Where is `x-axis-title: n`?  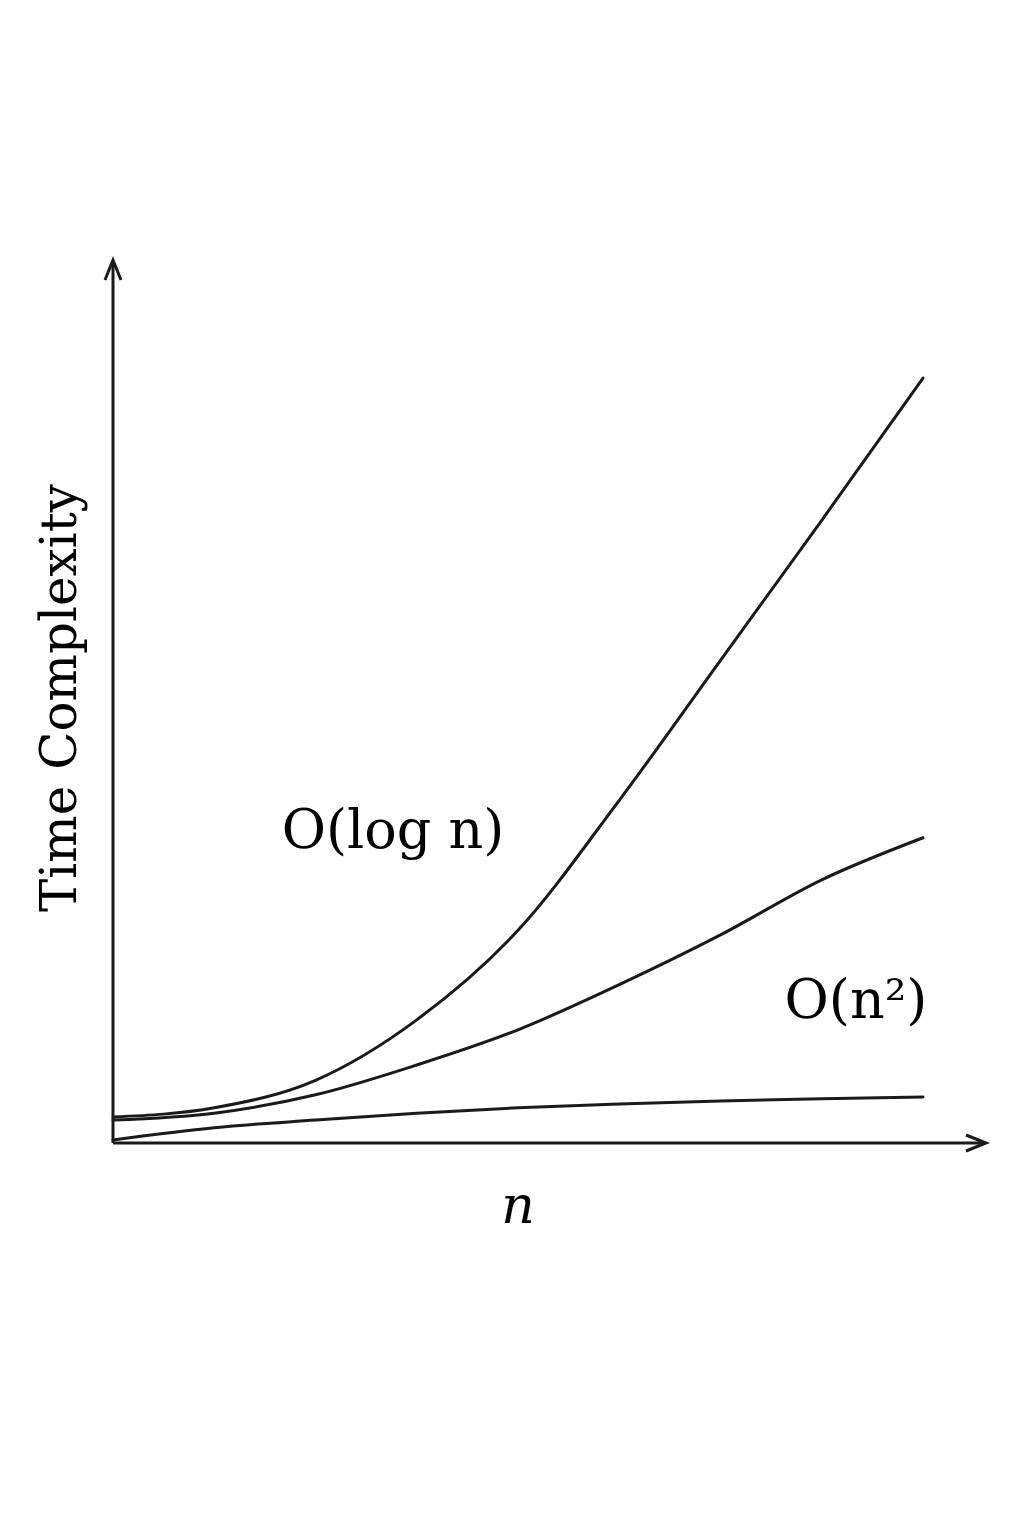
x-axis-title: n is located at coordinates (518, 1205).